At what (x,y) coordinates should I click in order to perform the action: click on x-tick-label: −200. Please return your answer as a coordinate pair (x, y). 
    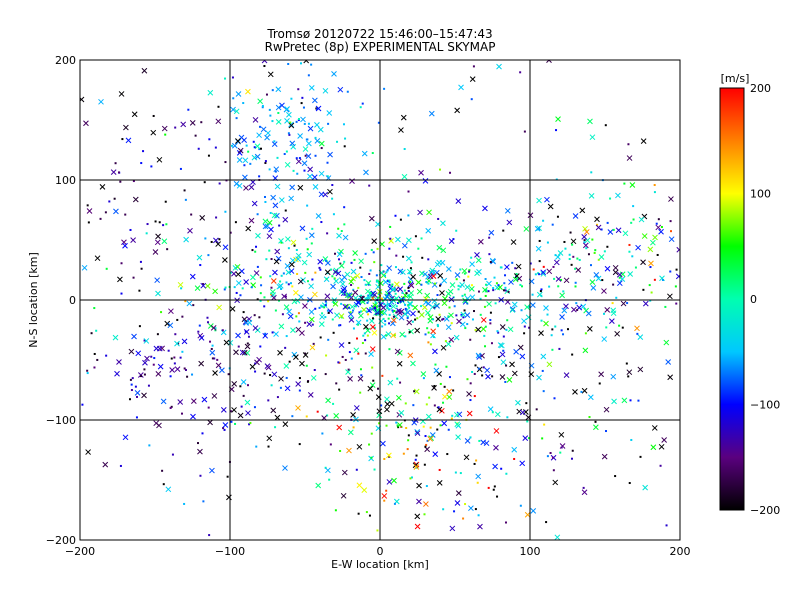
    Looking at the image, I should click on (80, 551).